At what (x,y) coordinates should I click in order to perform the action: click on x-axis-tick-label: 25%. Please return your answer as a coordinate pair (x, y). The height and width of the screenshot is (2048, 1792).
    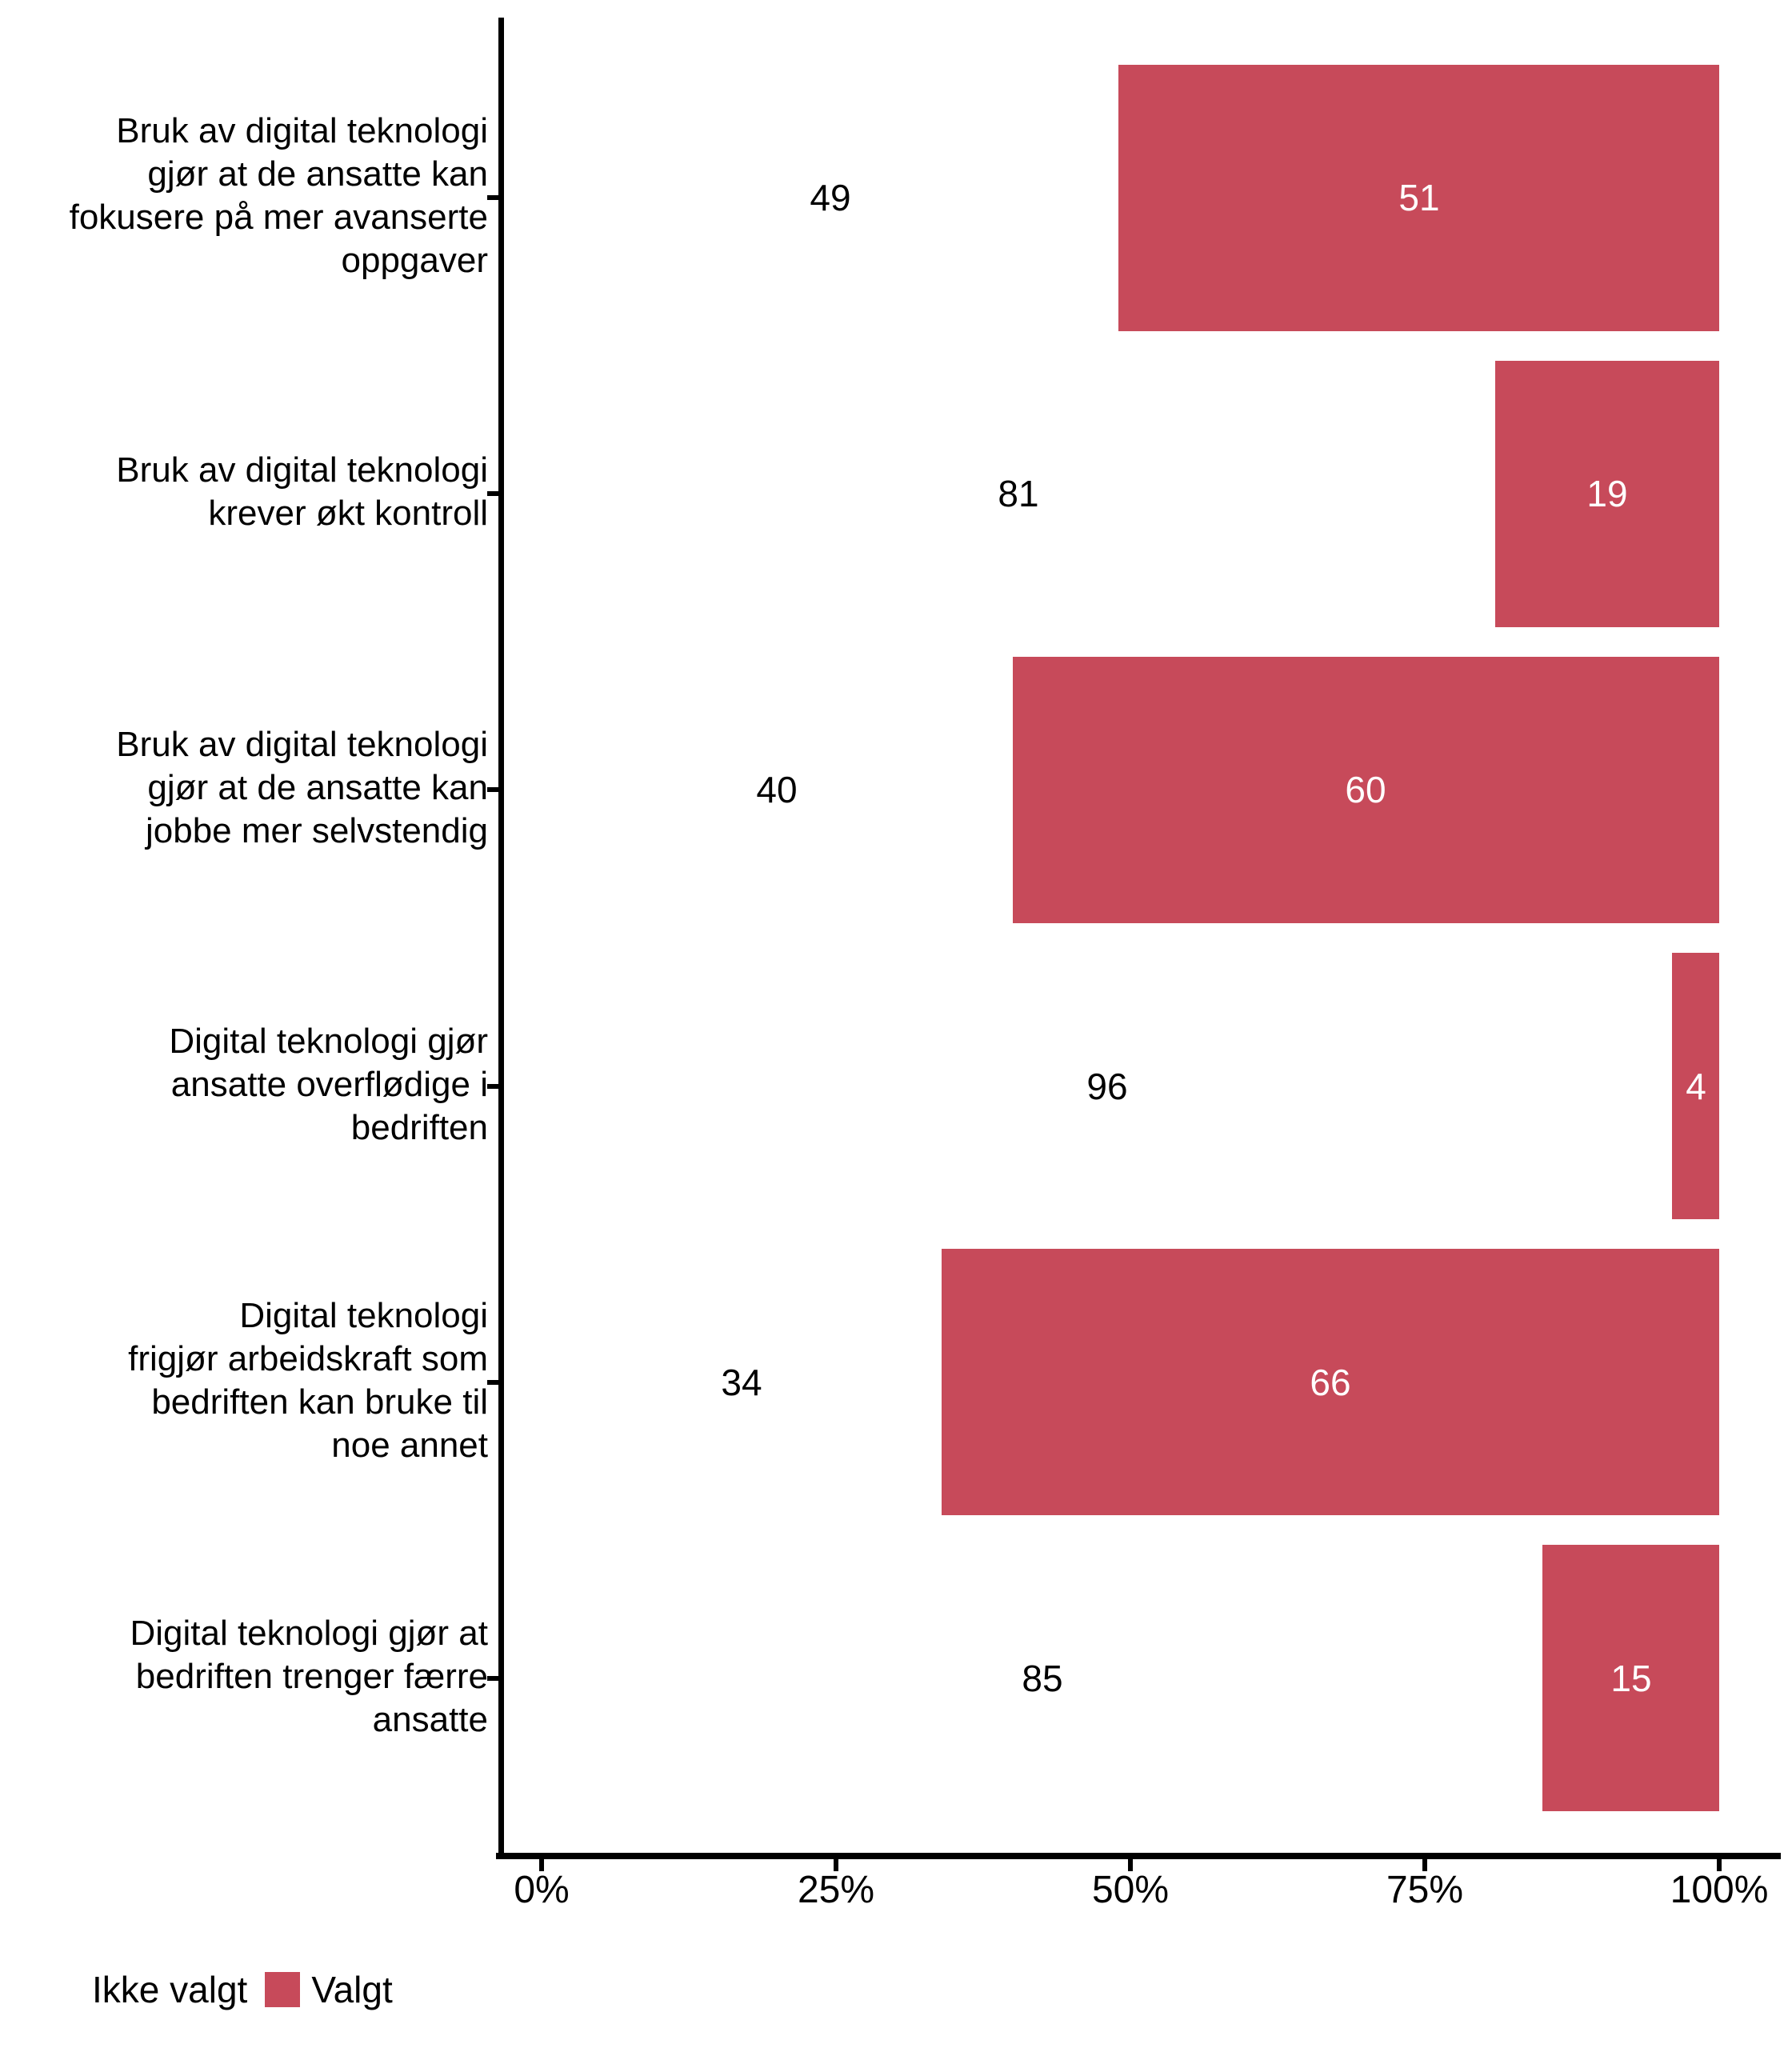
    Looking at the image, I should click on (836, 1890).